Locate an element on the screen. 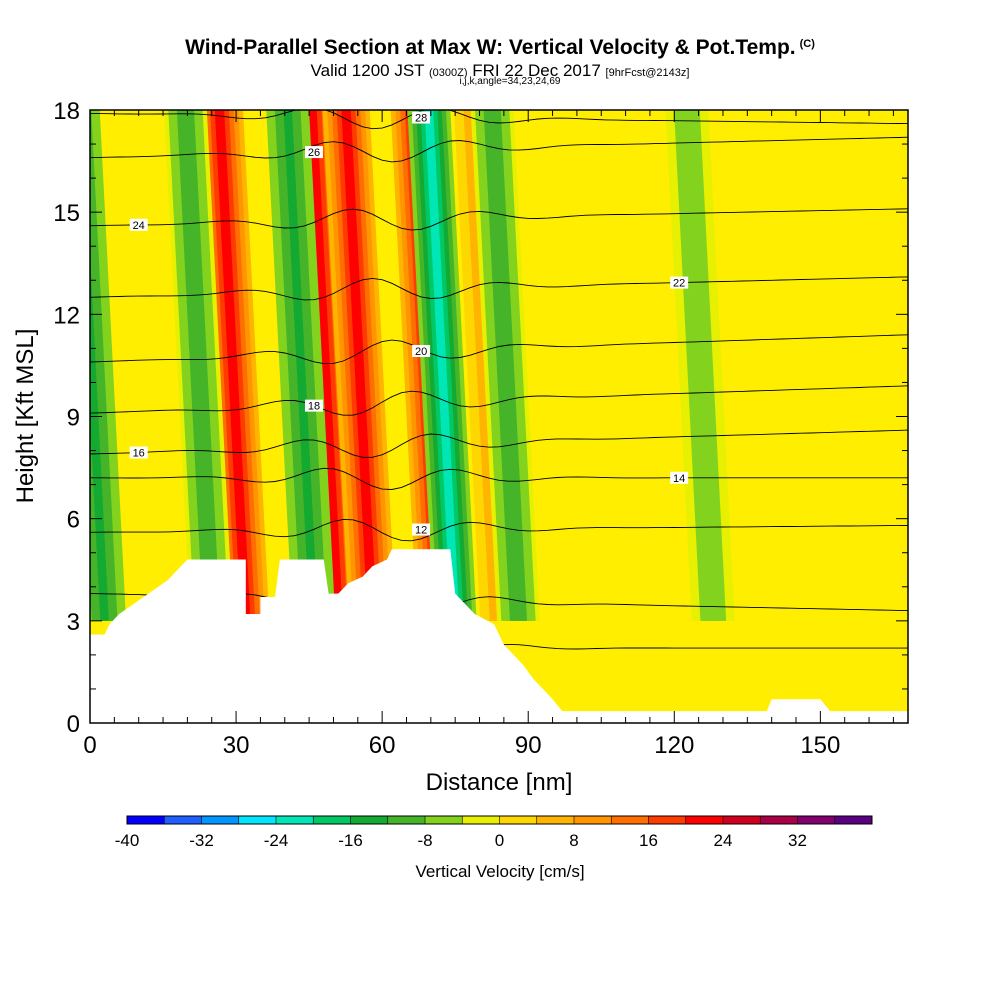  y-tick-label: 18 is located at coordinates (66, 111).